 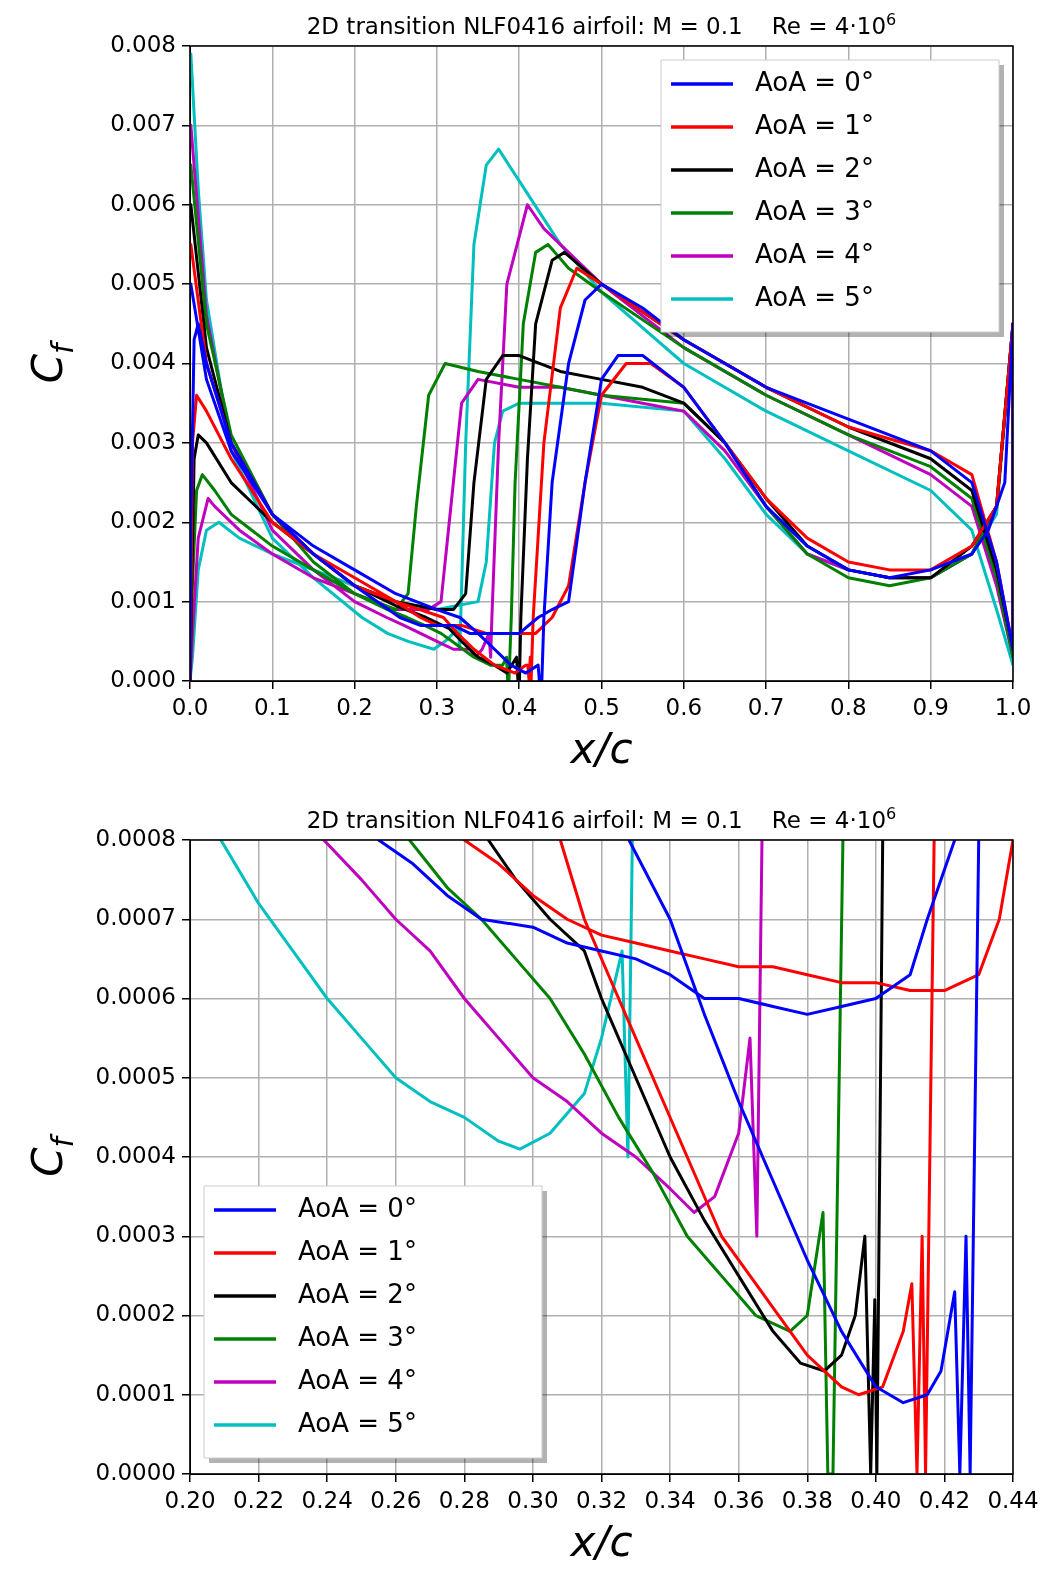 I want to click on x-tick-label: 0.3, so click(x=437, y=706).